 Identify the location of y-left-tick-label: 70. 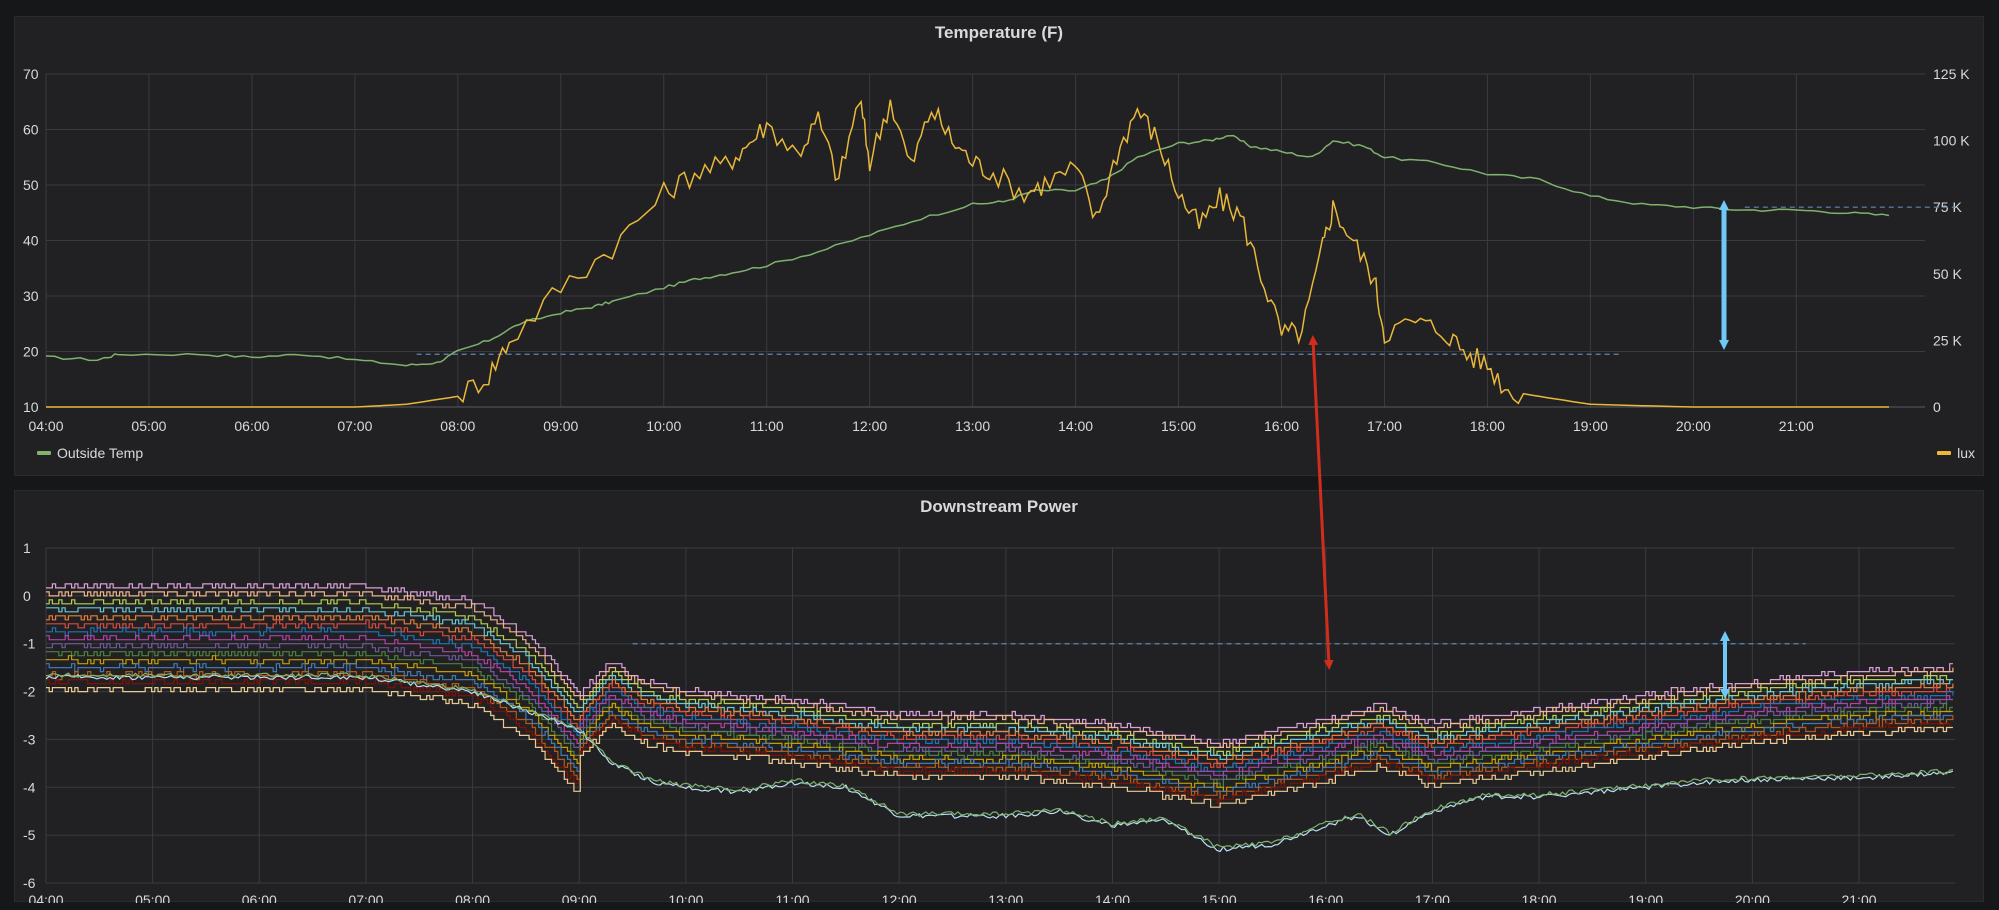
(31, 74).